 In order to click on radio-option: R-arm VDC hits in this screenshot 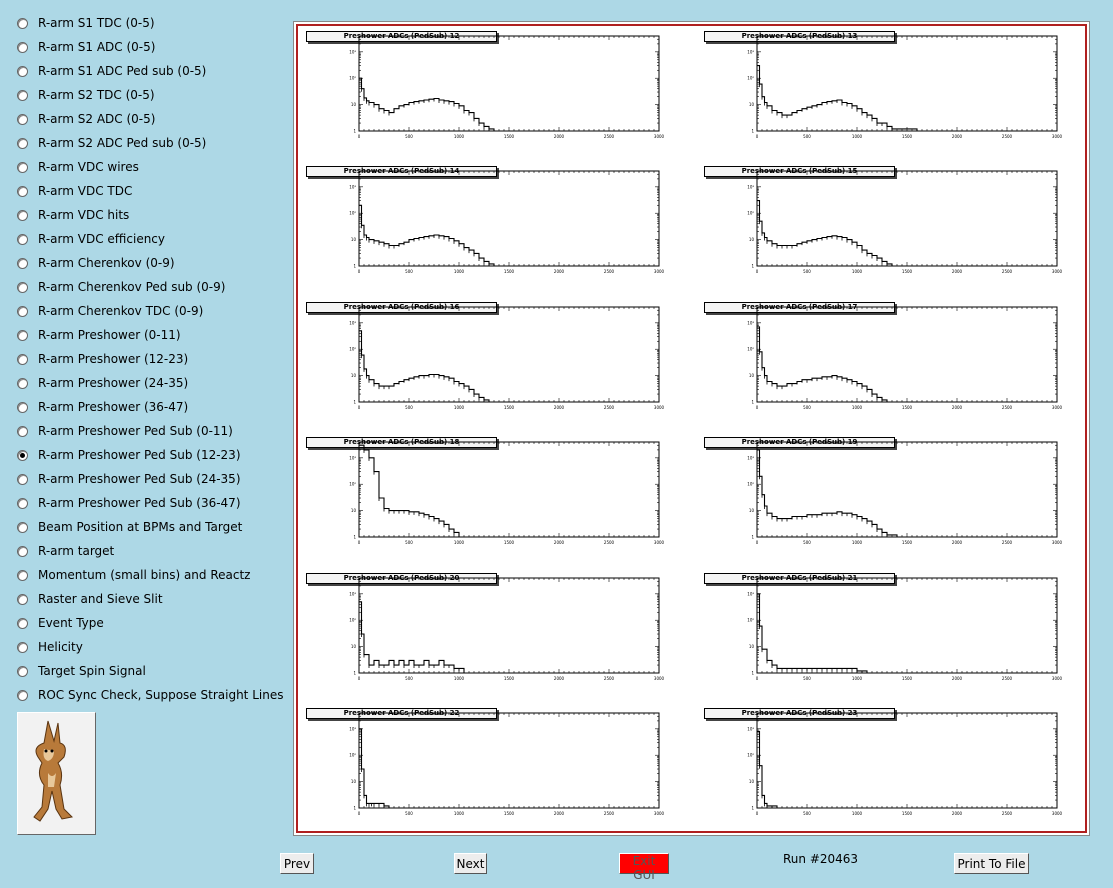, I will do `click(73, 215)`.